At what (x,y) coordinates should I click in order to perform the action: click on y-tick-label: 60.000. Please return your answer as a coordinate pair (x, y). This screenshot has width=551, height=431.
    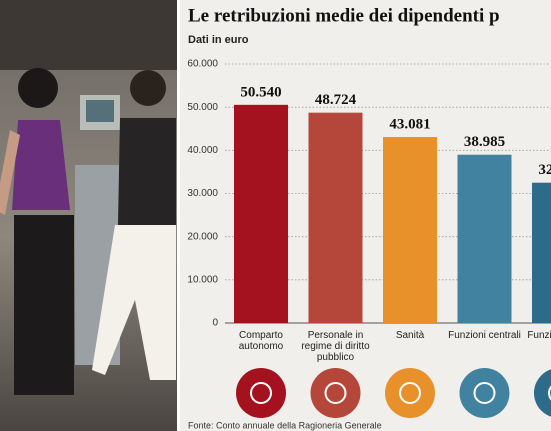
    Looking at the image, I should click on (202, 64).